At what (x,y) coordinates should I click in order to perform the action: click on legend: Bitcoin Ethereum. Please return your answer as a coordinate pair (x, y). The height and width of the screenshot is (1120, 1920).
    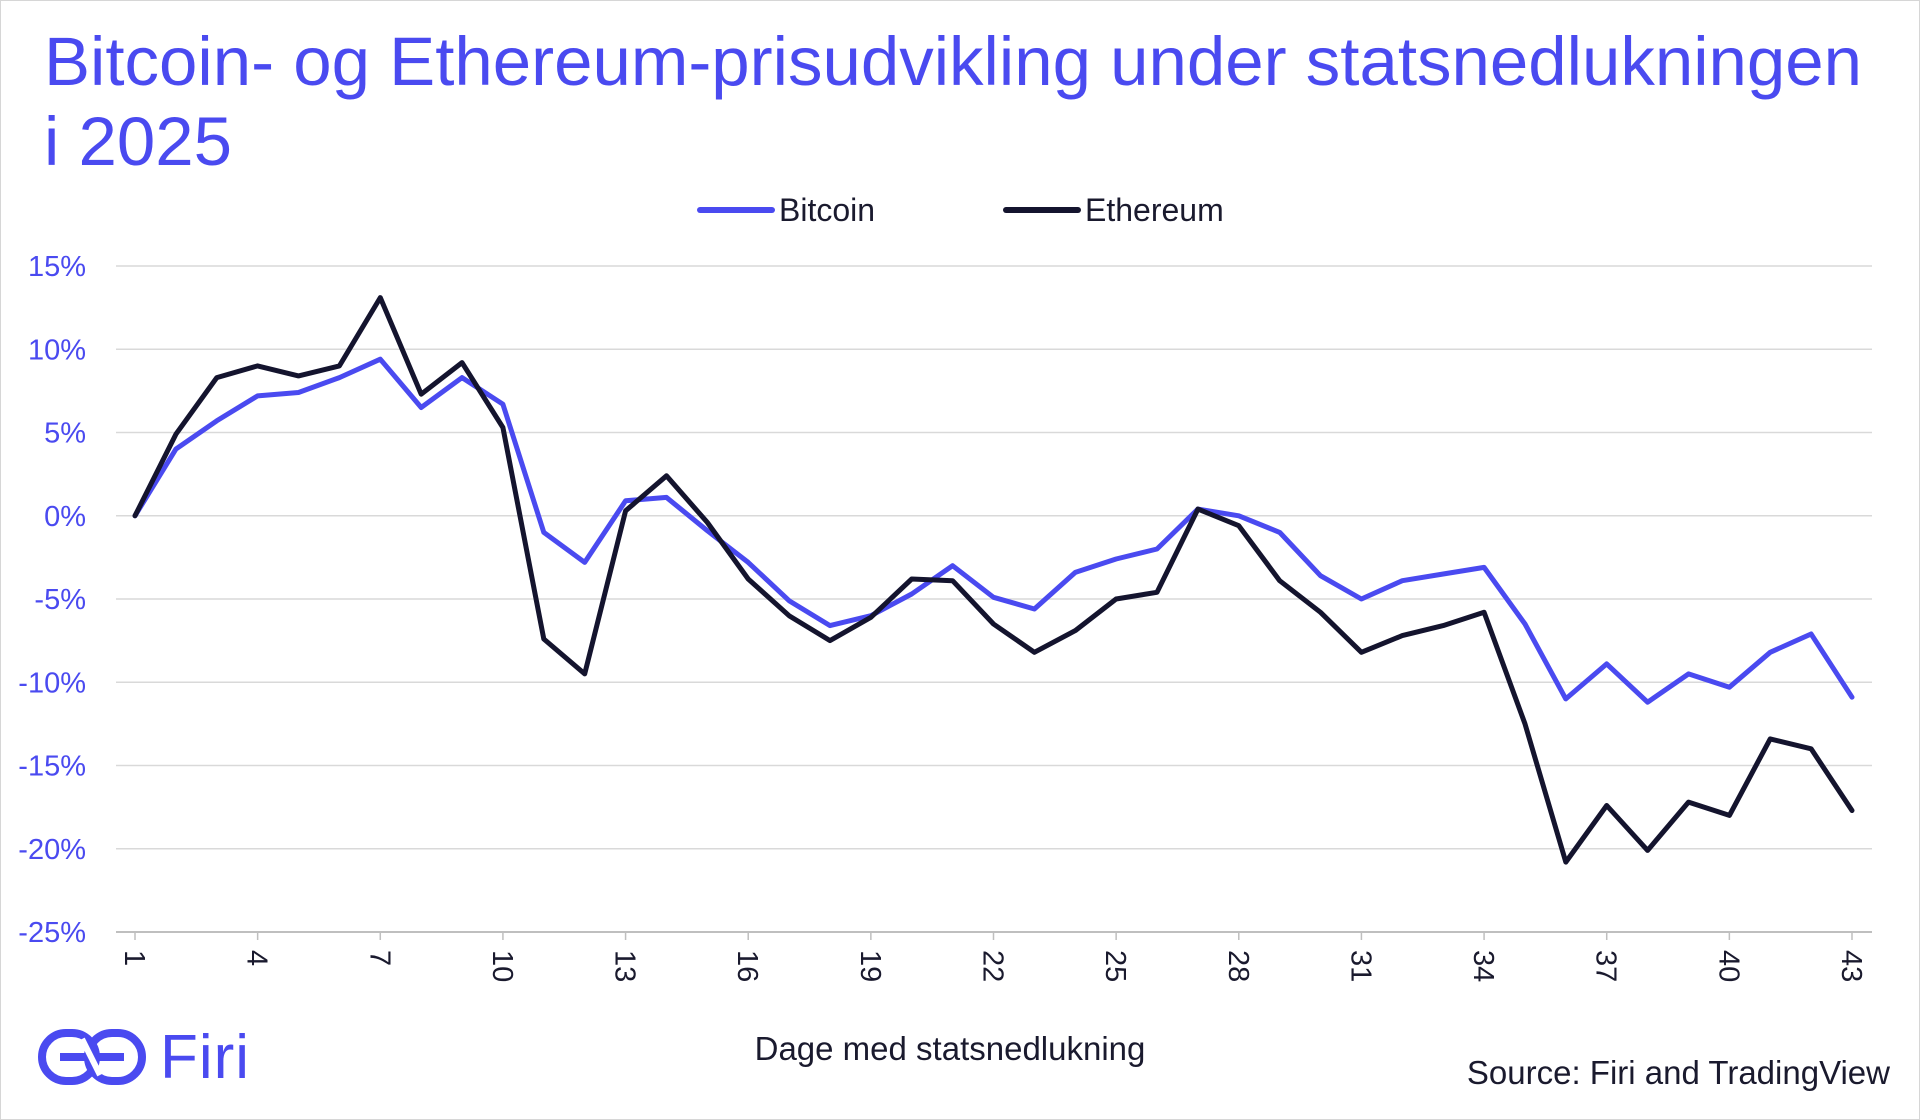
    Looking at the image, I should click on (960, 210).